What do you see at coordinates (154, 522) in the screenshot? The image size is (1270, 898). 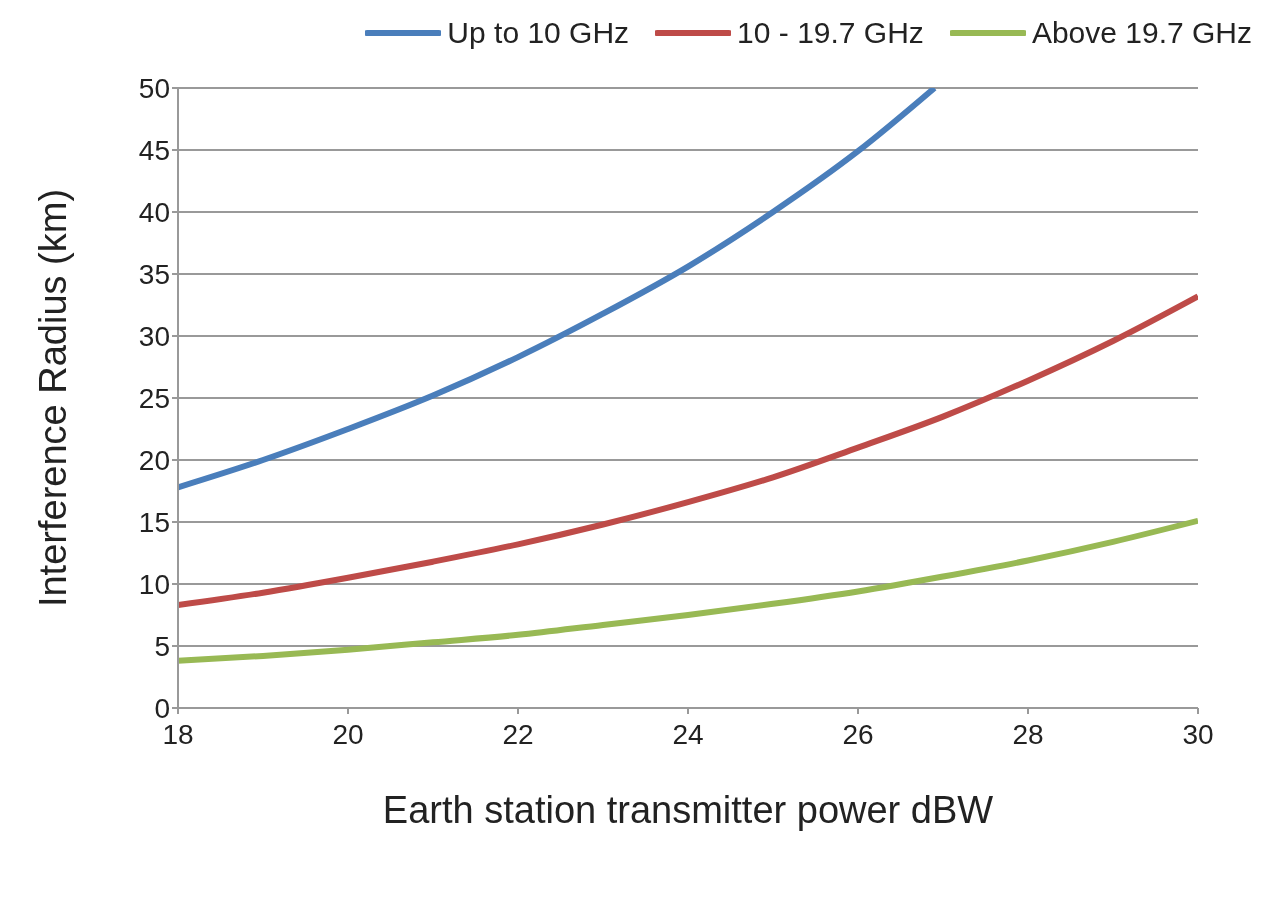 I see `y-tick-label: 15` at bounding box center [154, 522].